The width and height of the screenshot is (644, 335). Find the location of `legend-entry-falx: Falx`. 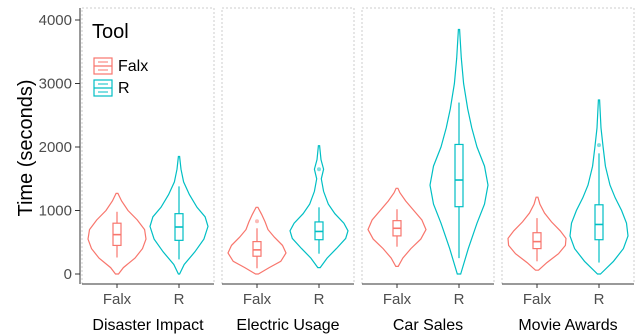

legend-entry-falx: Falx is located at coordinates (120, 66).